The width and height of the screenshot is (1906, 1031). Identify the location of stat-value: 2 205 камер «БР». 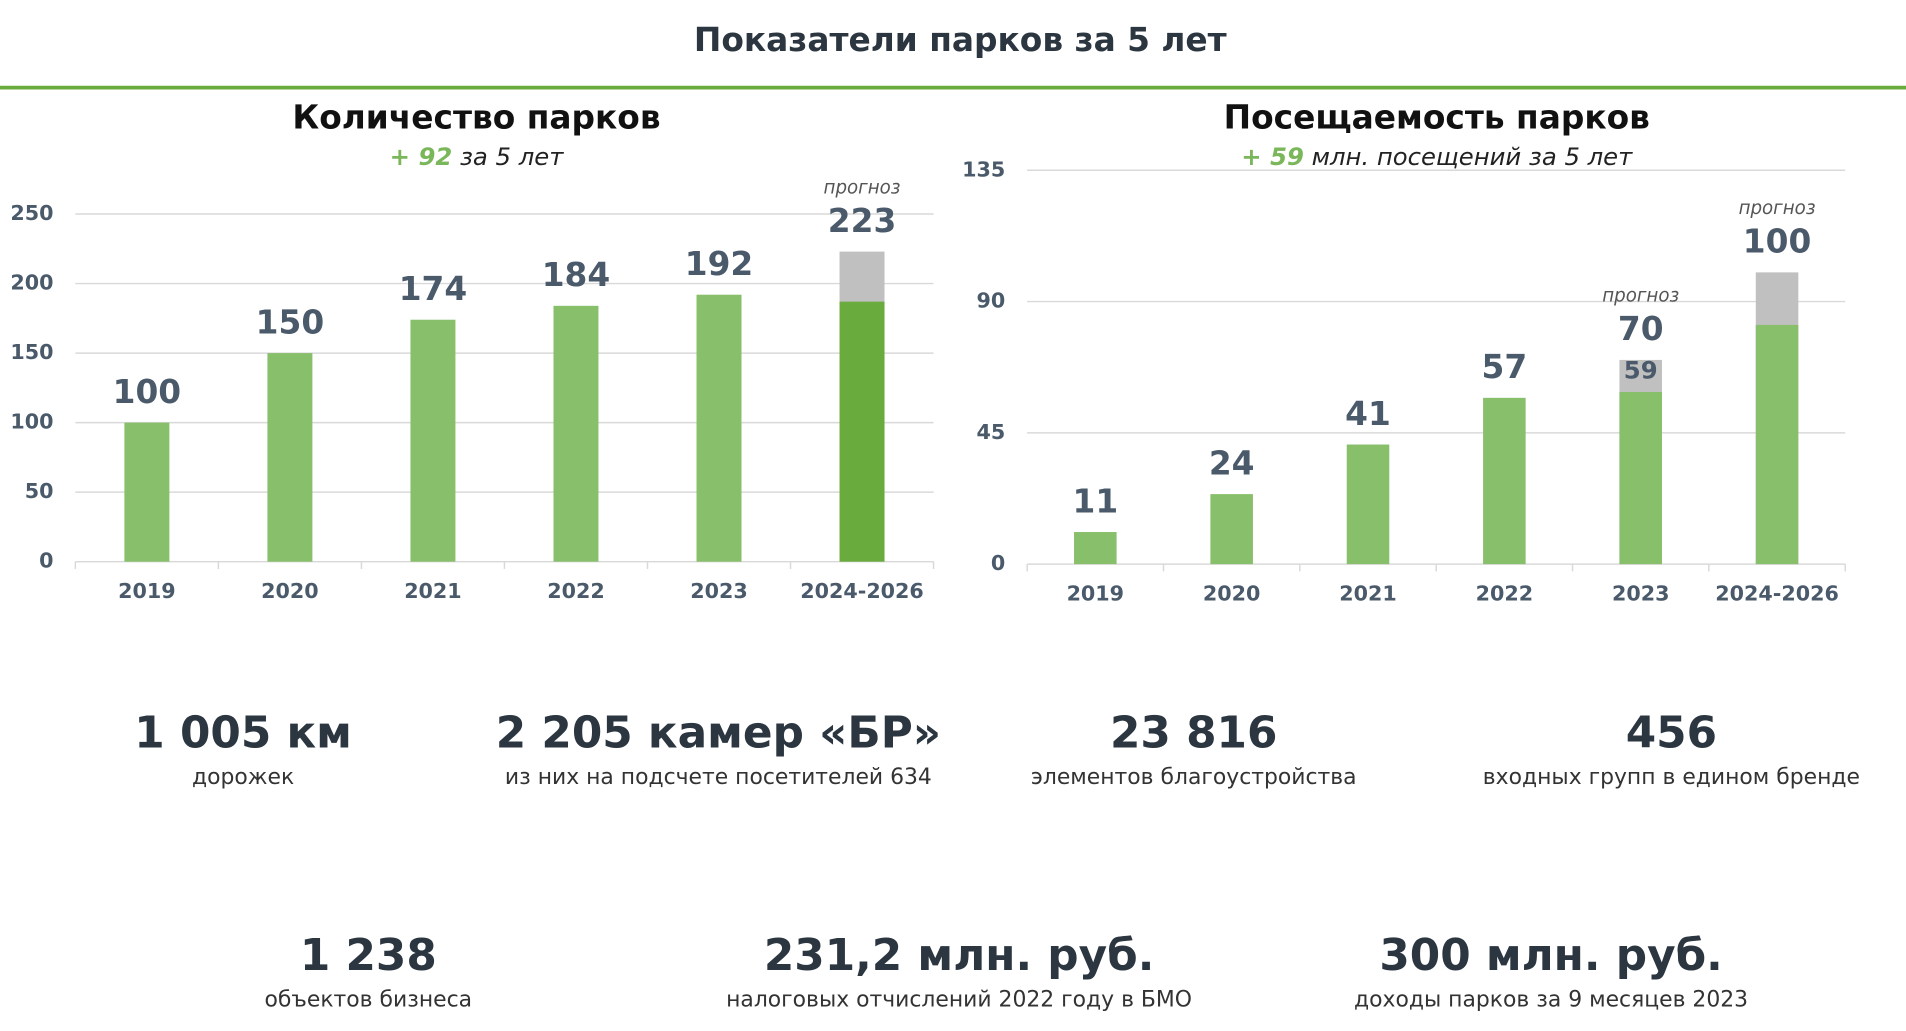
(718, 733).